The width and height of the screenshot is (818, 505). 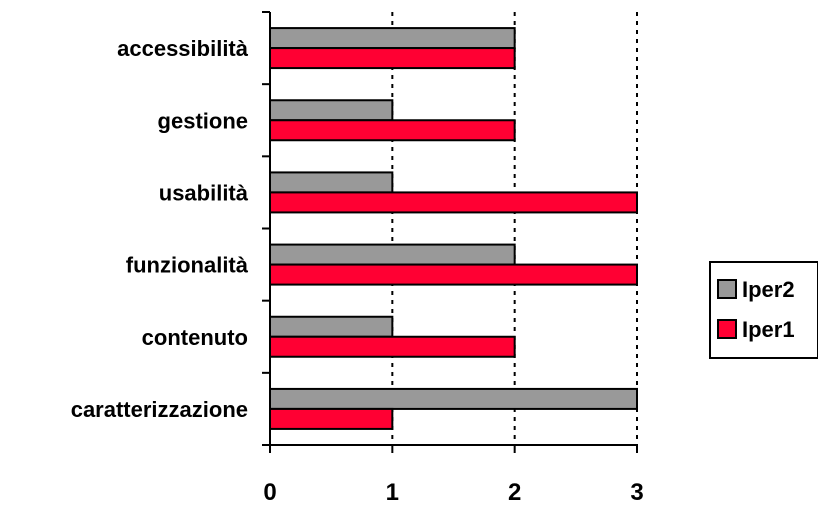 What do you see at coordinates (204, 192) in the screenshot?
I see `category-label: usabilità` at bounding box center [204, 192].